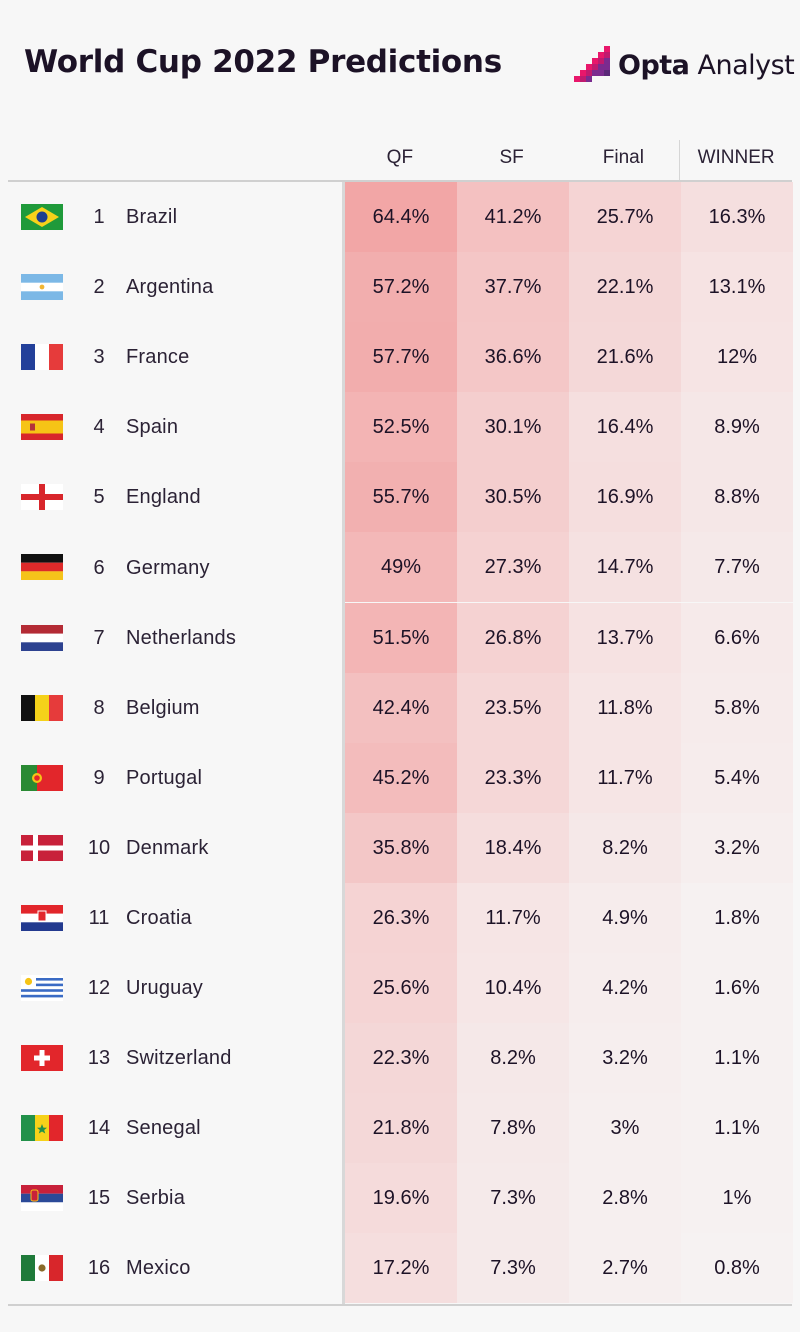  Describe the element at coordinates (42, 217) in the screenshot. I see `brazil-flag-icon` at that location.